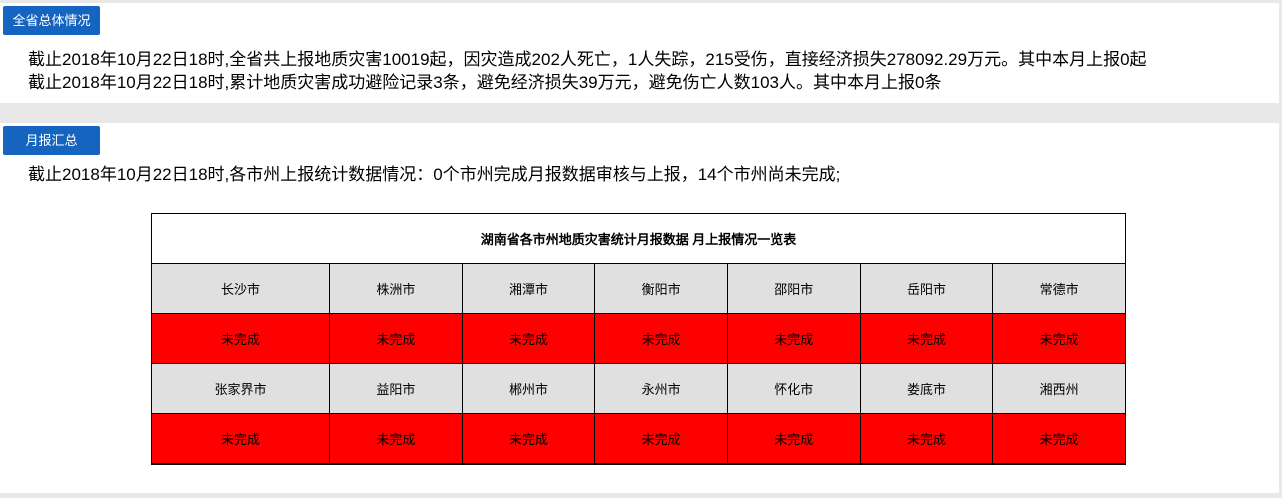 This screenshot has width=1282, height=498. What do you see at coordinates (396, 288) in the screenshot?
I see `city-cell: 株洲市` at bounding box center [396, 288].